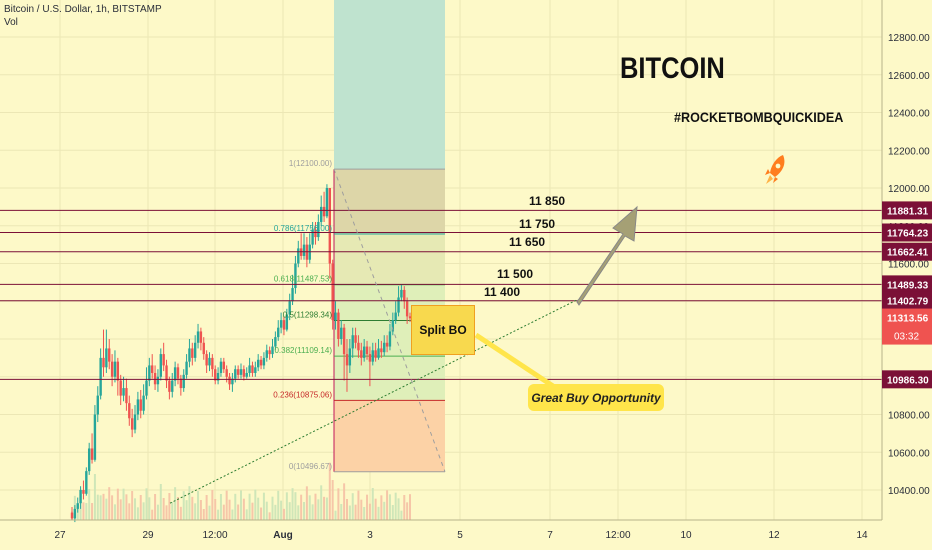 Image resolution: width=932 pixels, height=550 pixels. I want to click on level-text-labels: 11 850 11 750 11 650 11 500 11 400, so click(524, 246).